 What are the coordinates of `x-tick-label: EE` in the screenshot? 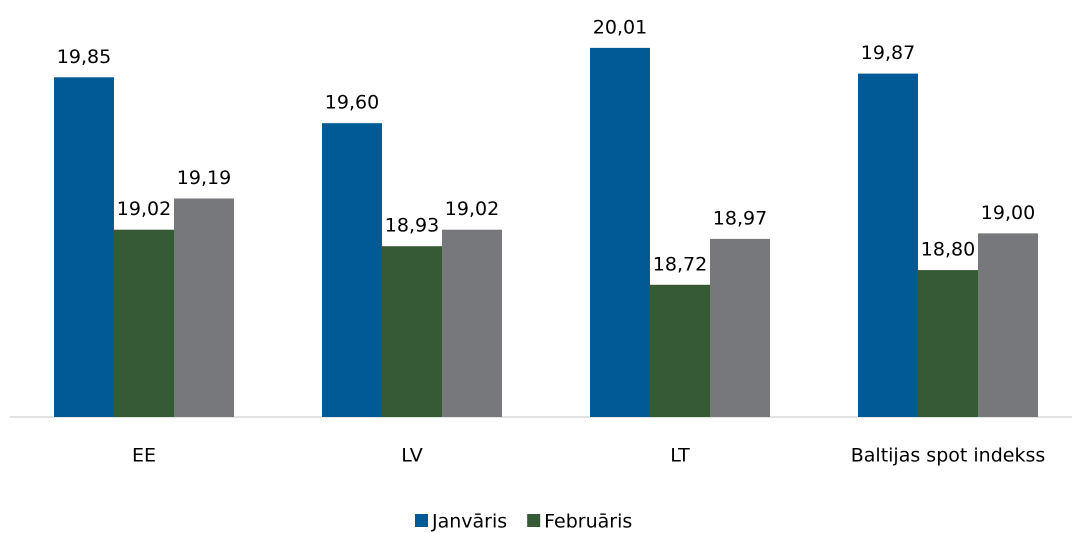 It's located at (144, 456).